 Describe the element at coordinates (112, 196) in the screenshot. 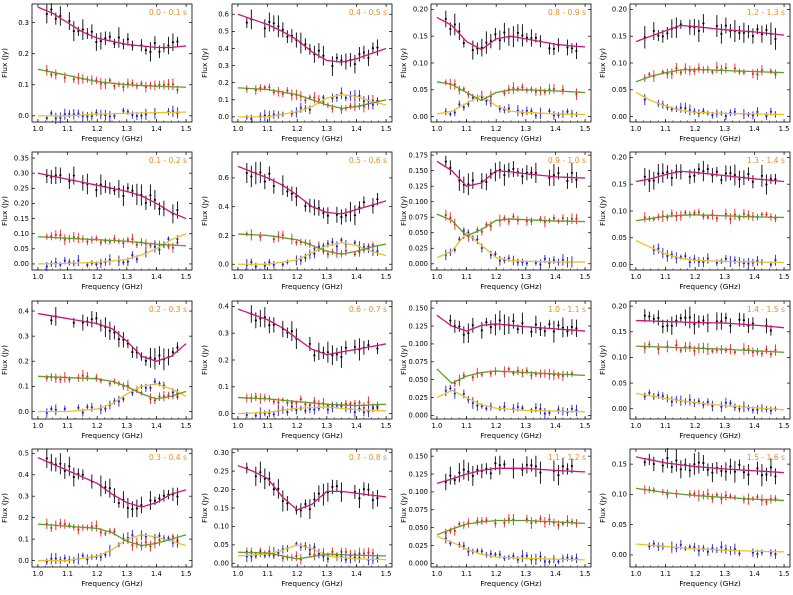

I see `total-model-curve` at that location.